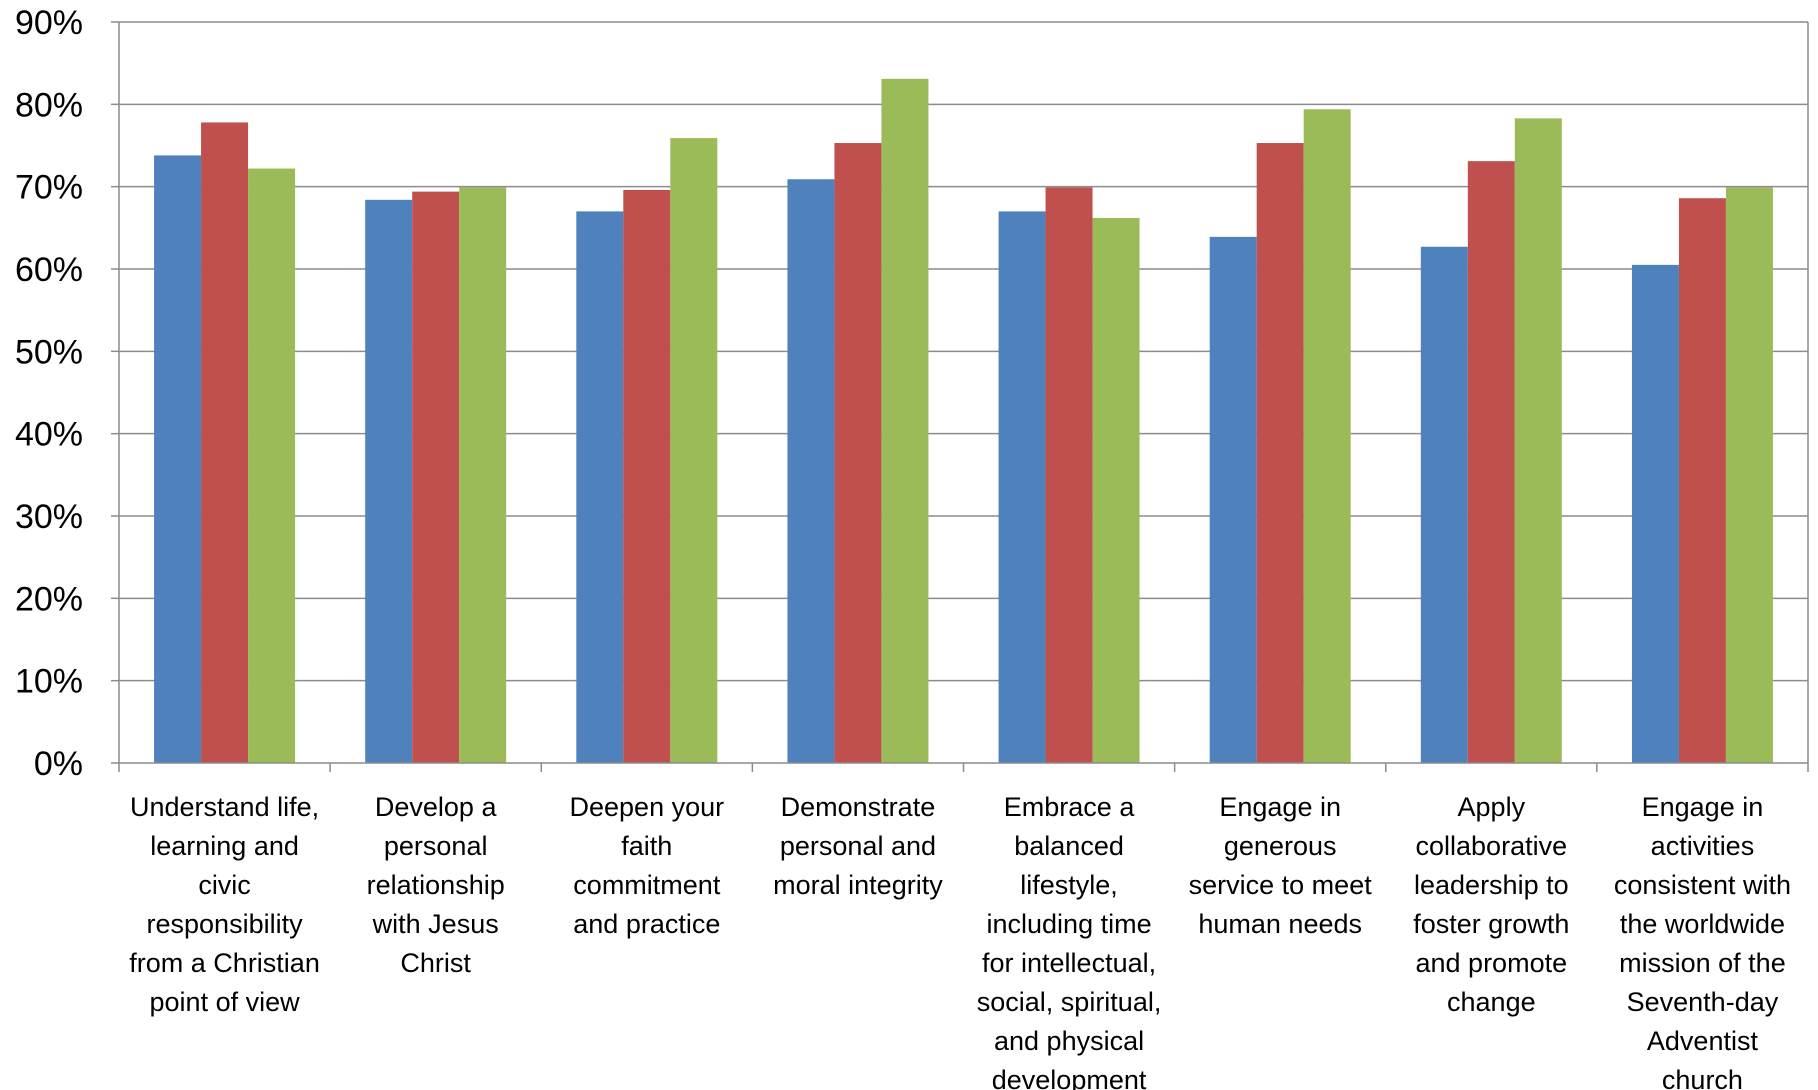 The height and width of the screenshot is (1090, 1818). I want to click on y-tick-label: 60%, so click(49, 270).